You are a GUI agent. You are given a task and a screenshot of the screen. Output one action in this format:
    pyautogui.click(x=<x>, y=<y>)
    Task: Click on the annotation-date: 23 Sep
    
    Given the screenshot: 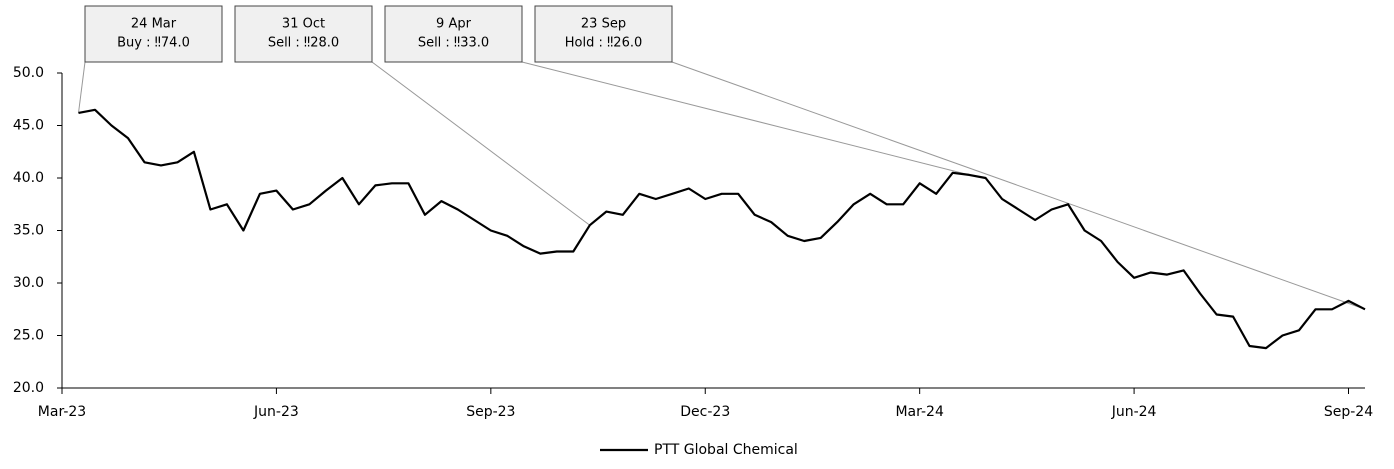 What is the action you would take?
    pyautogui.click(x=603, y=24)
    